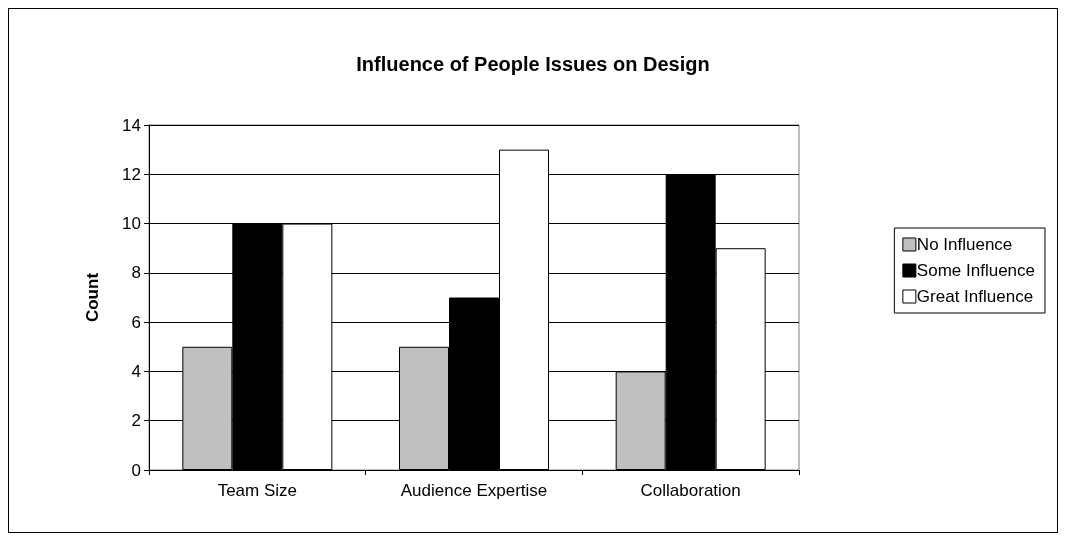  I want to click on legend-label: Great Influence, so click(975, 296).